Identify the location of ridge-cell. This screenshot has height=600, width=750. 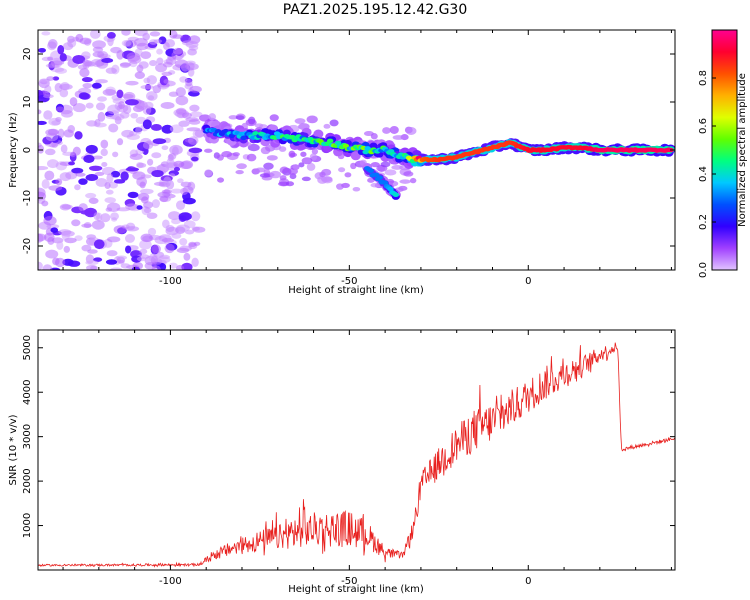
(355, 156).